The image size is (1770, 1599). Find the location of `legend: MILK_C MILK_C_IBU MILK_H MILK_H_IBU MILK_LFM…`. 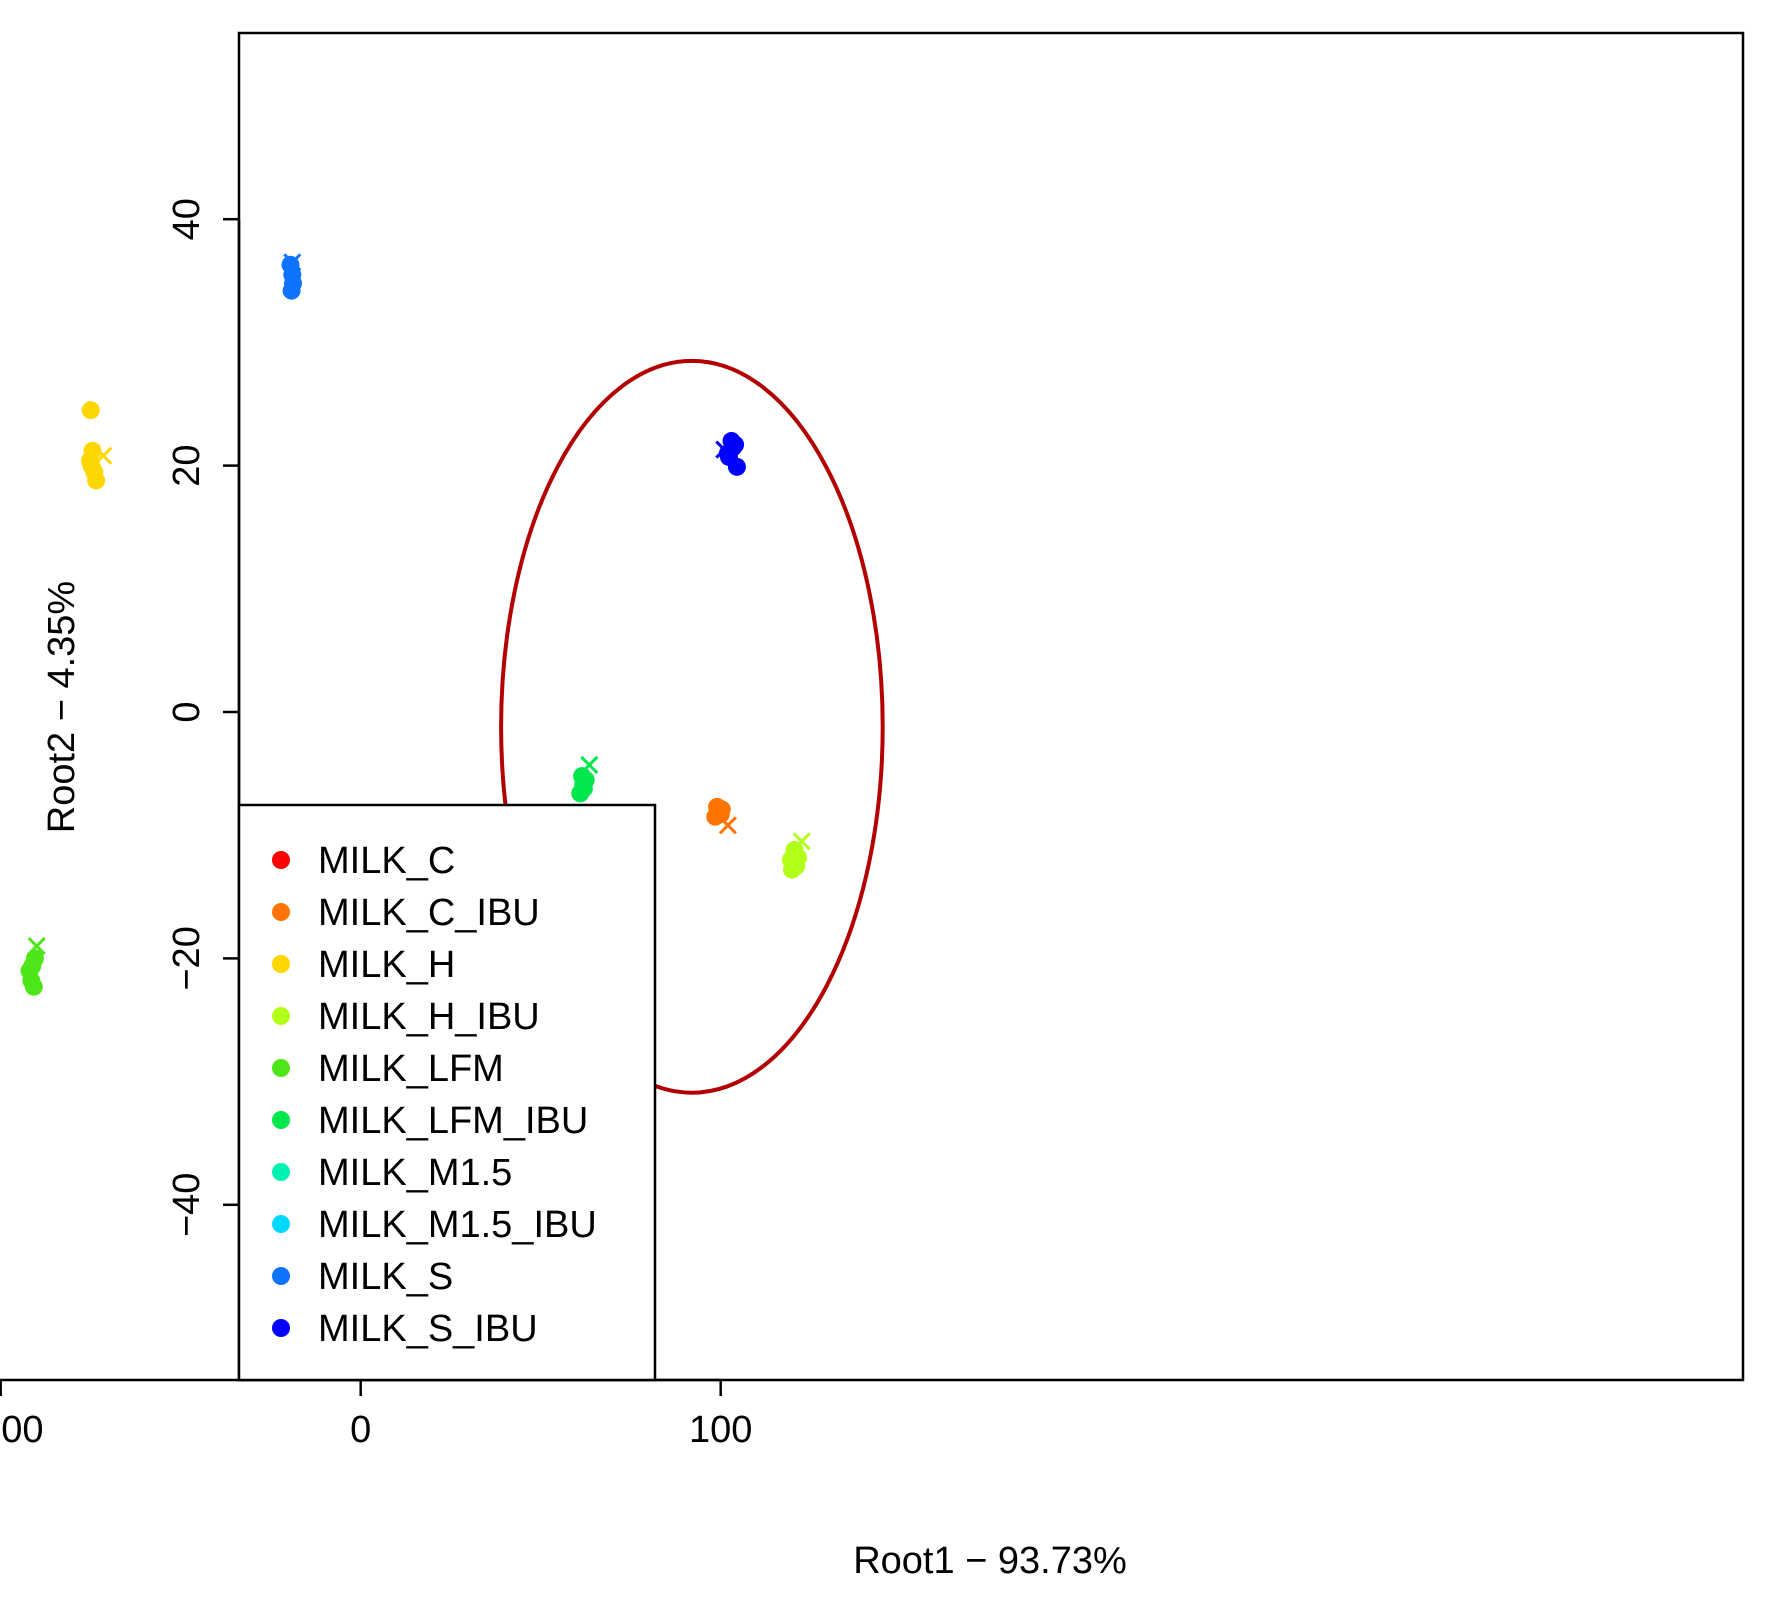

legend: MILK_C MILK_C_IBU MILK_H MILK_H_IBU MILK_LFM… is located at coordinates (447, 1092).